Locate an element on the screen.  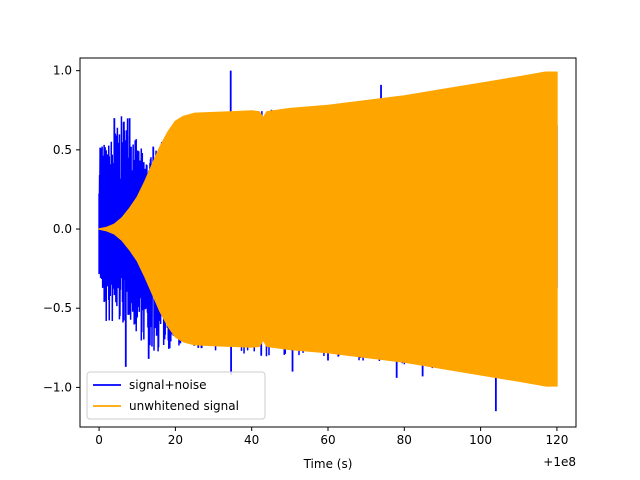
x-tick-label: 0 is located at coordinates (99, 440).